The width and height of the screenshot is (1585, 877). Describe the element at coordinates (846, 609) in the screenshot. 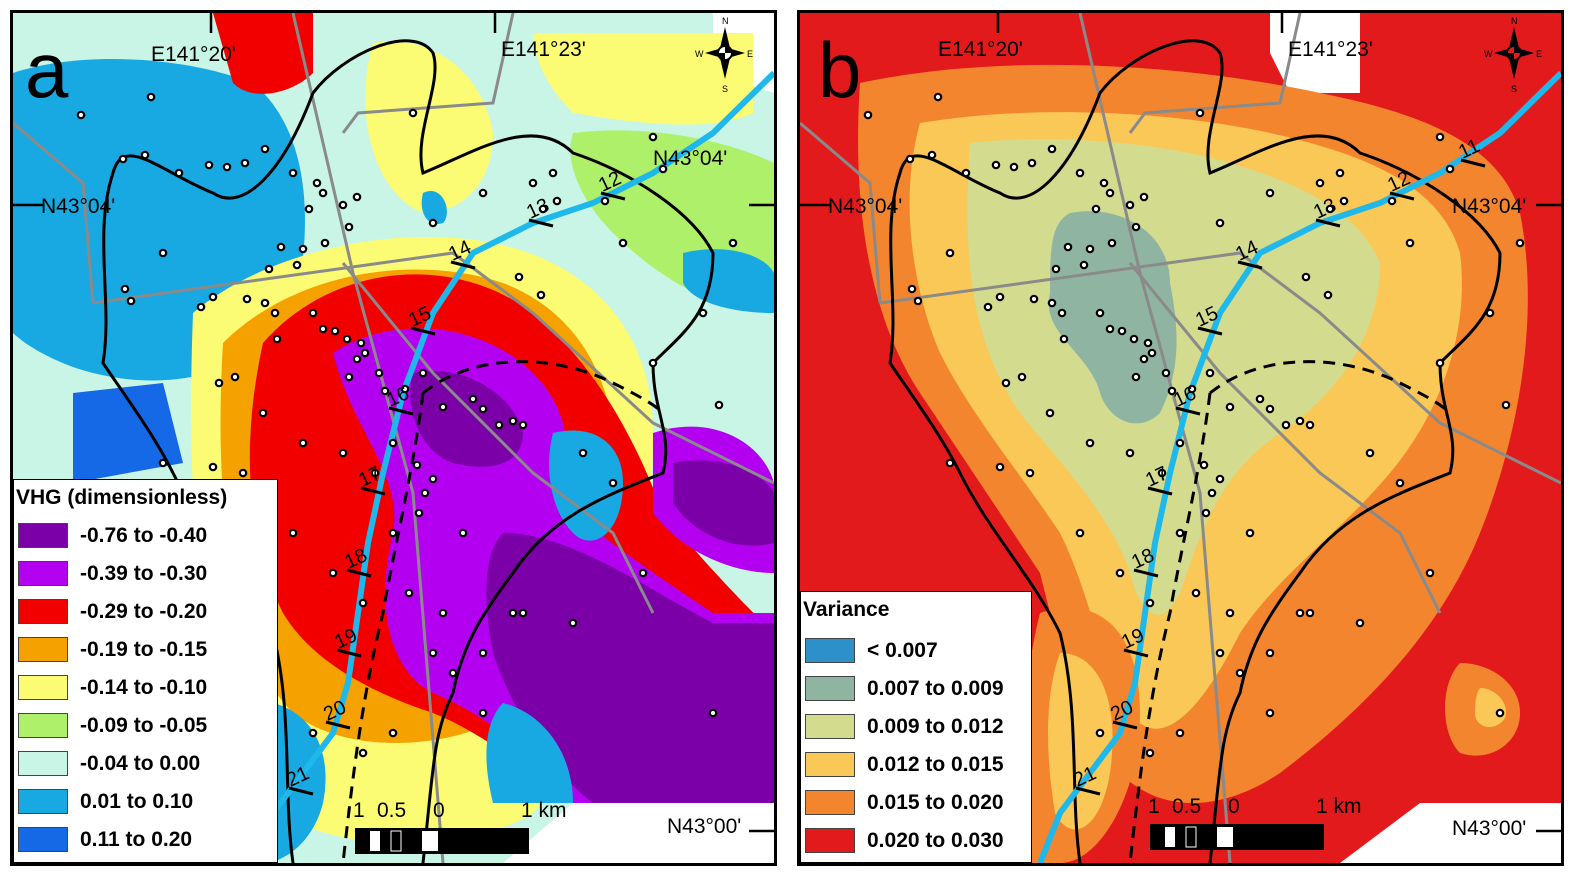

I see `legend-title: Variance` at that location.